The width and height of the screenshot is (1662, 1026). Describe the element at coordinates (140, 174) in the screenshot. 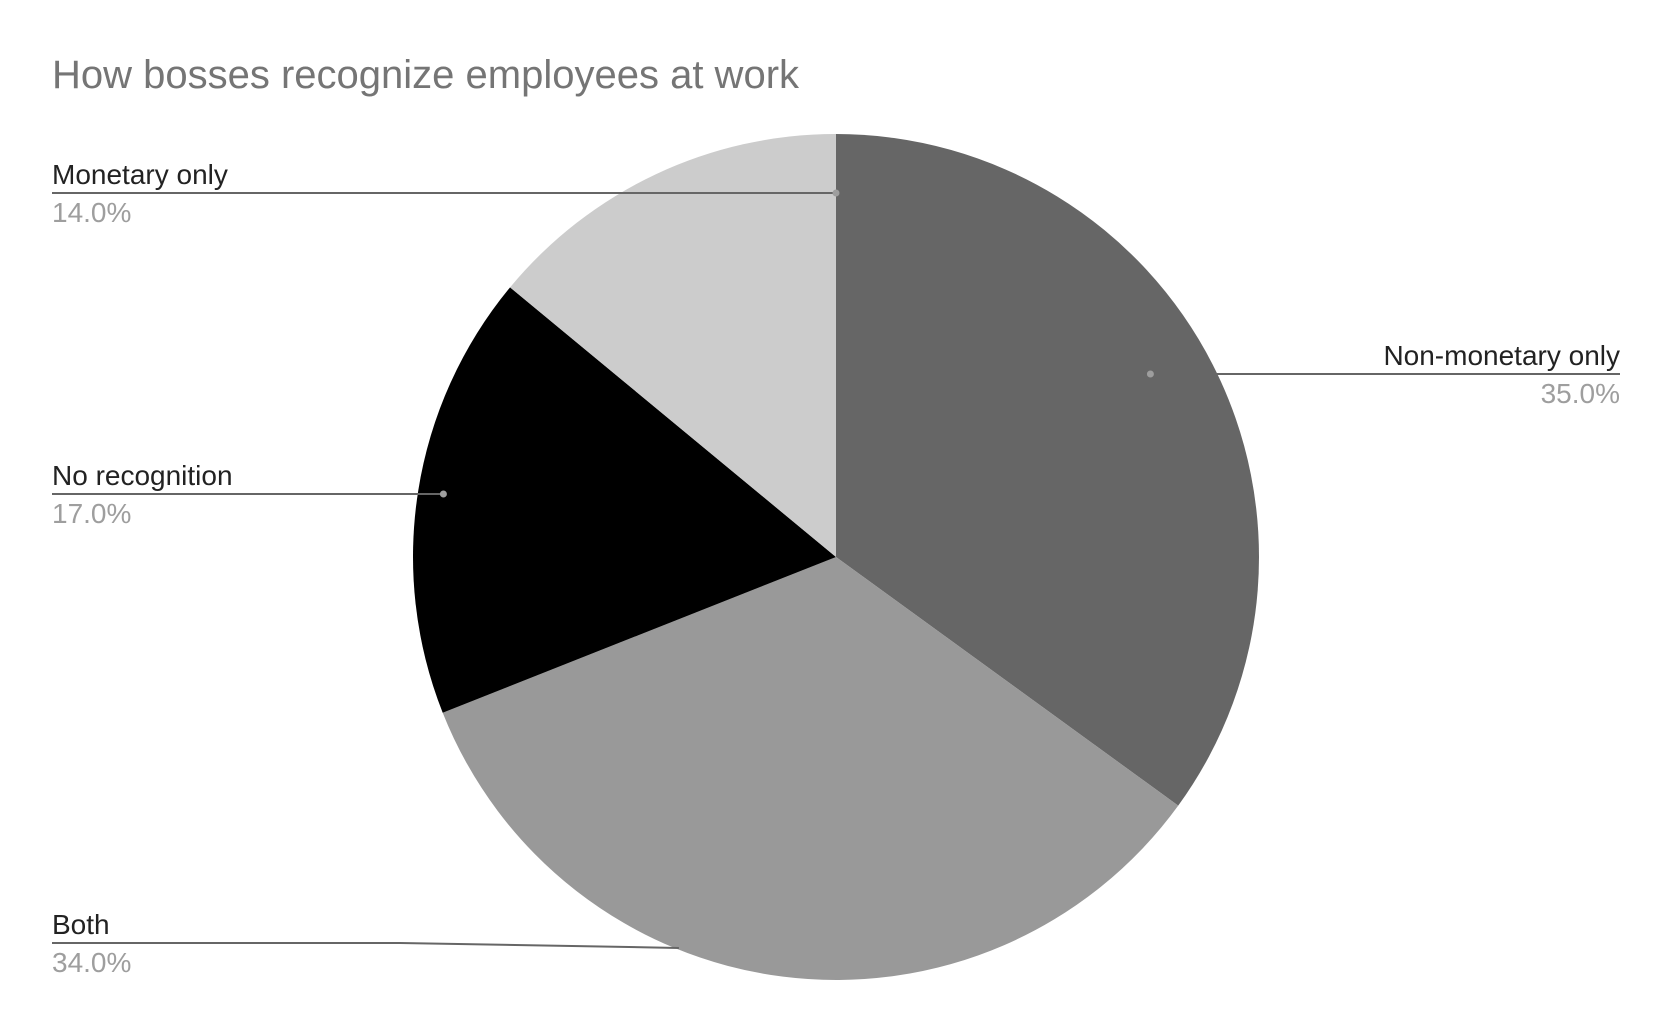

I see `slice-label: Monetary only` at that location.